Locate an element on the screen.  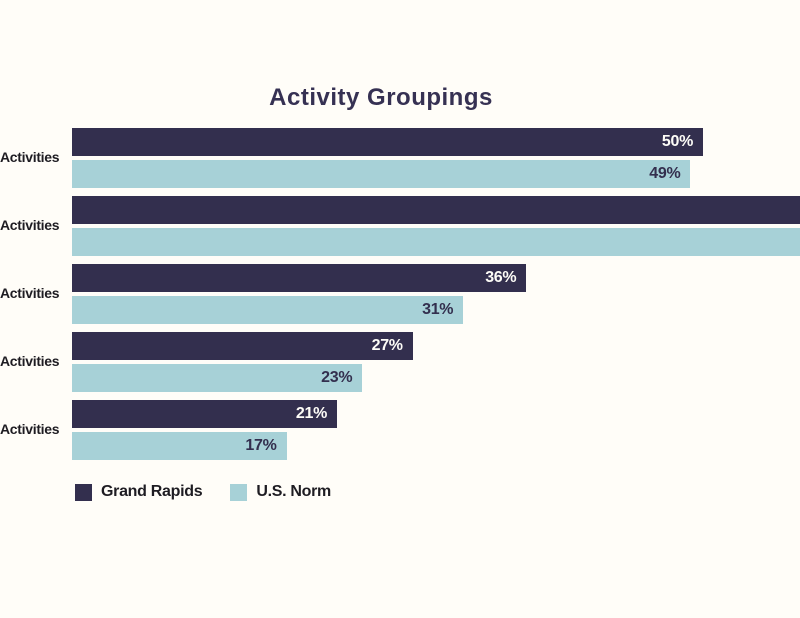
chart-legend: Grand Rapids U.S. Norm is located at coordinates (203, 492).